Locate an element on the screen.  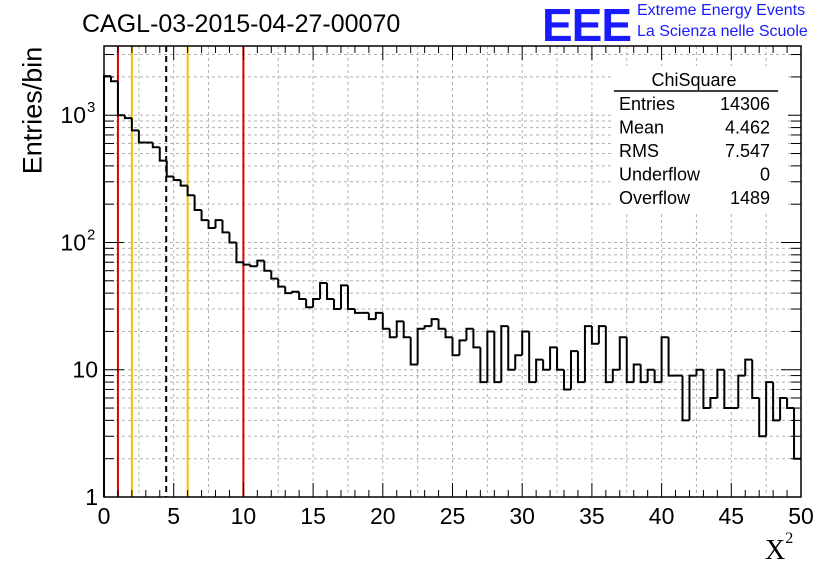
stats-row-label: Overflow is located at coordinates (655, 198).